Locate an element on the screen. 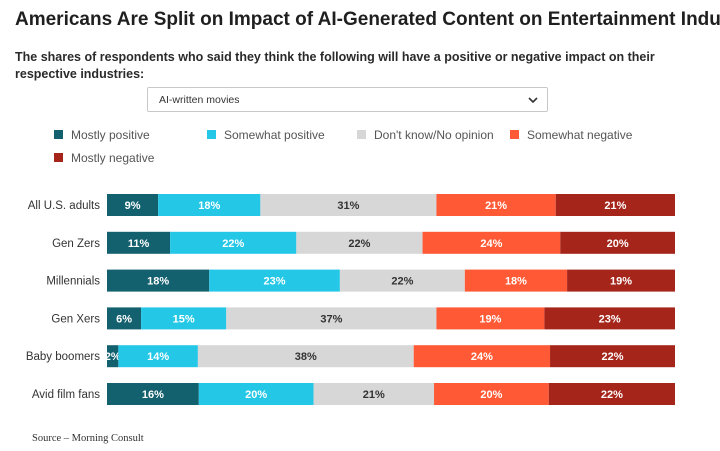 This screenshot has width=720, height=451. category-label: All U.S. adults is located at coordinates (64, 206).